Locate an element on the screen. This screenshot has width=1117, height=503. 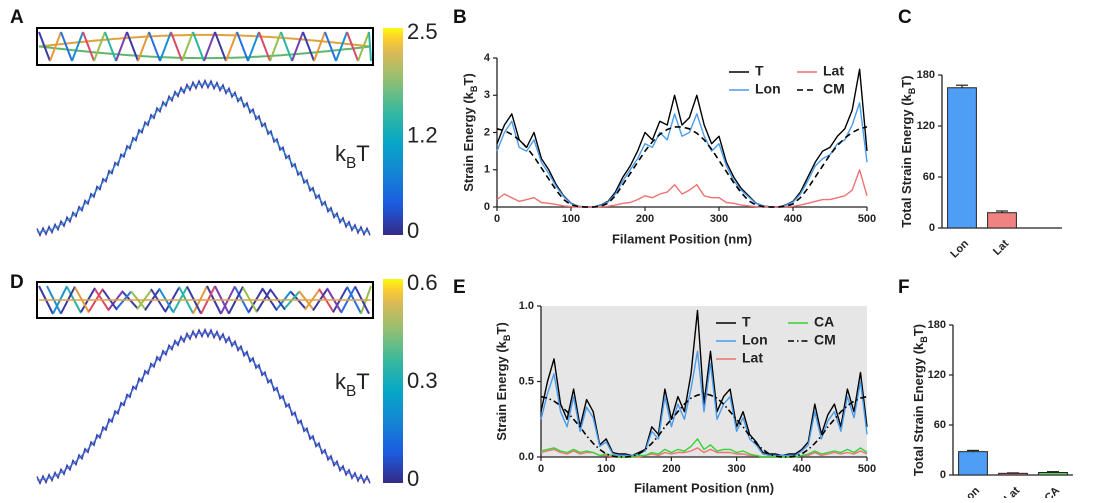
colorbar-unit-part: T is located at coordinates (362, 381).